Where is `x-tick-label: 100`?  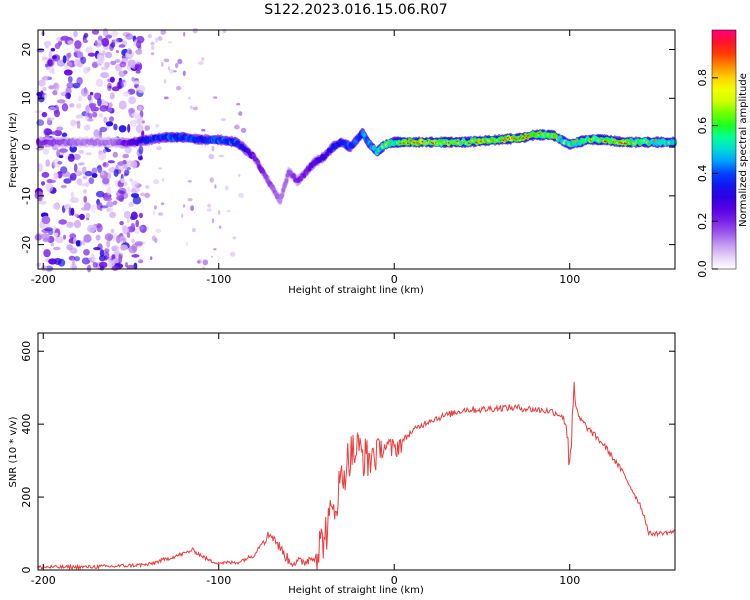 x-tick-label: 100 is located at coordinates (569, 580).